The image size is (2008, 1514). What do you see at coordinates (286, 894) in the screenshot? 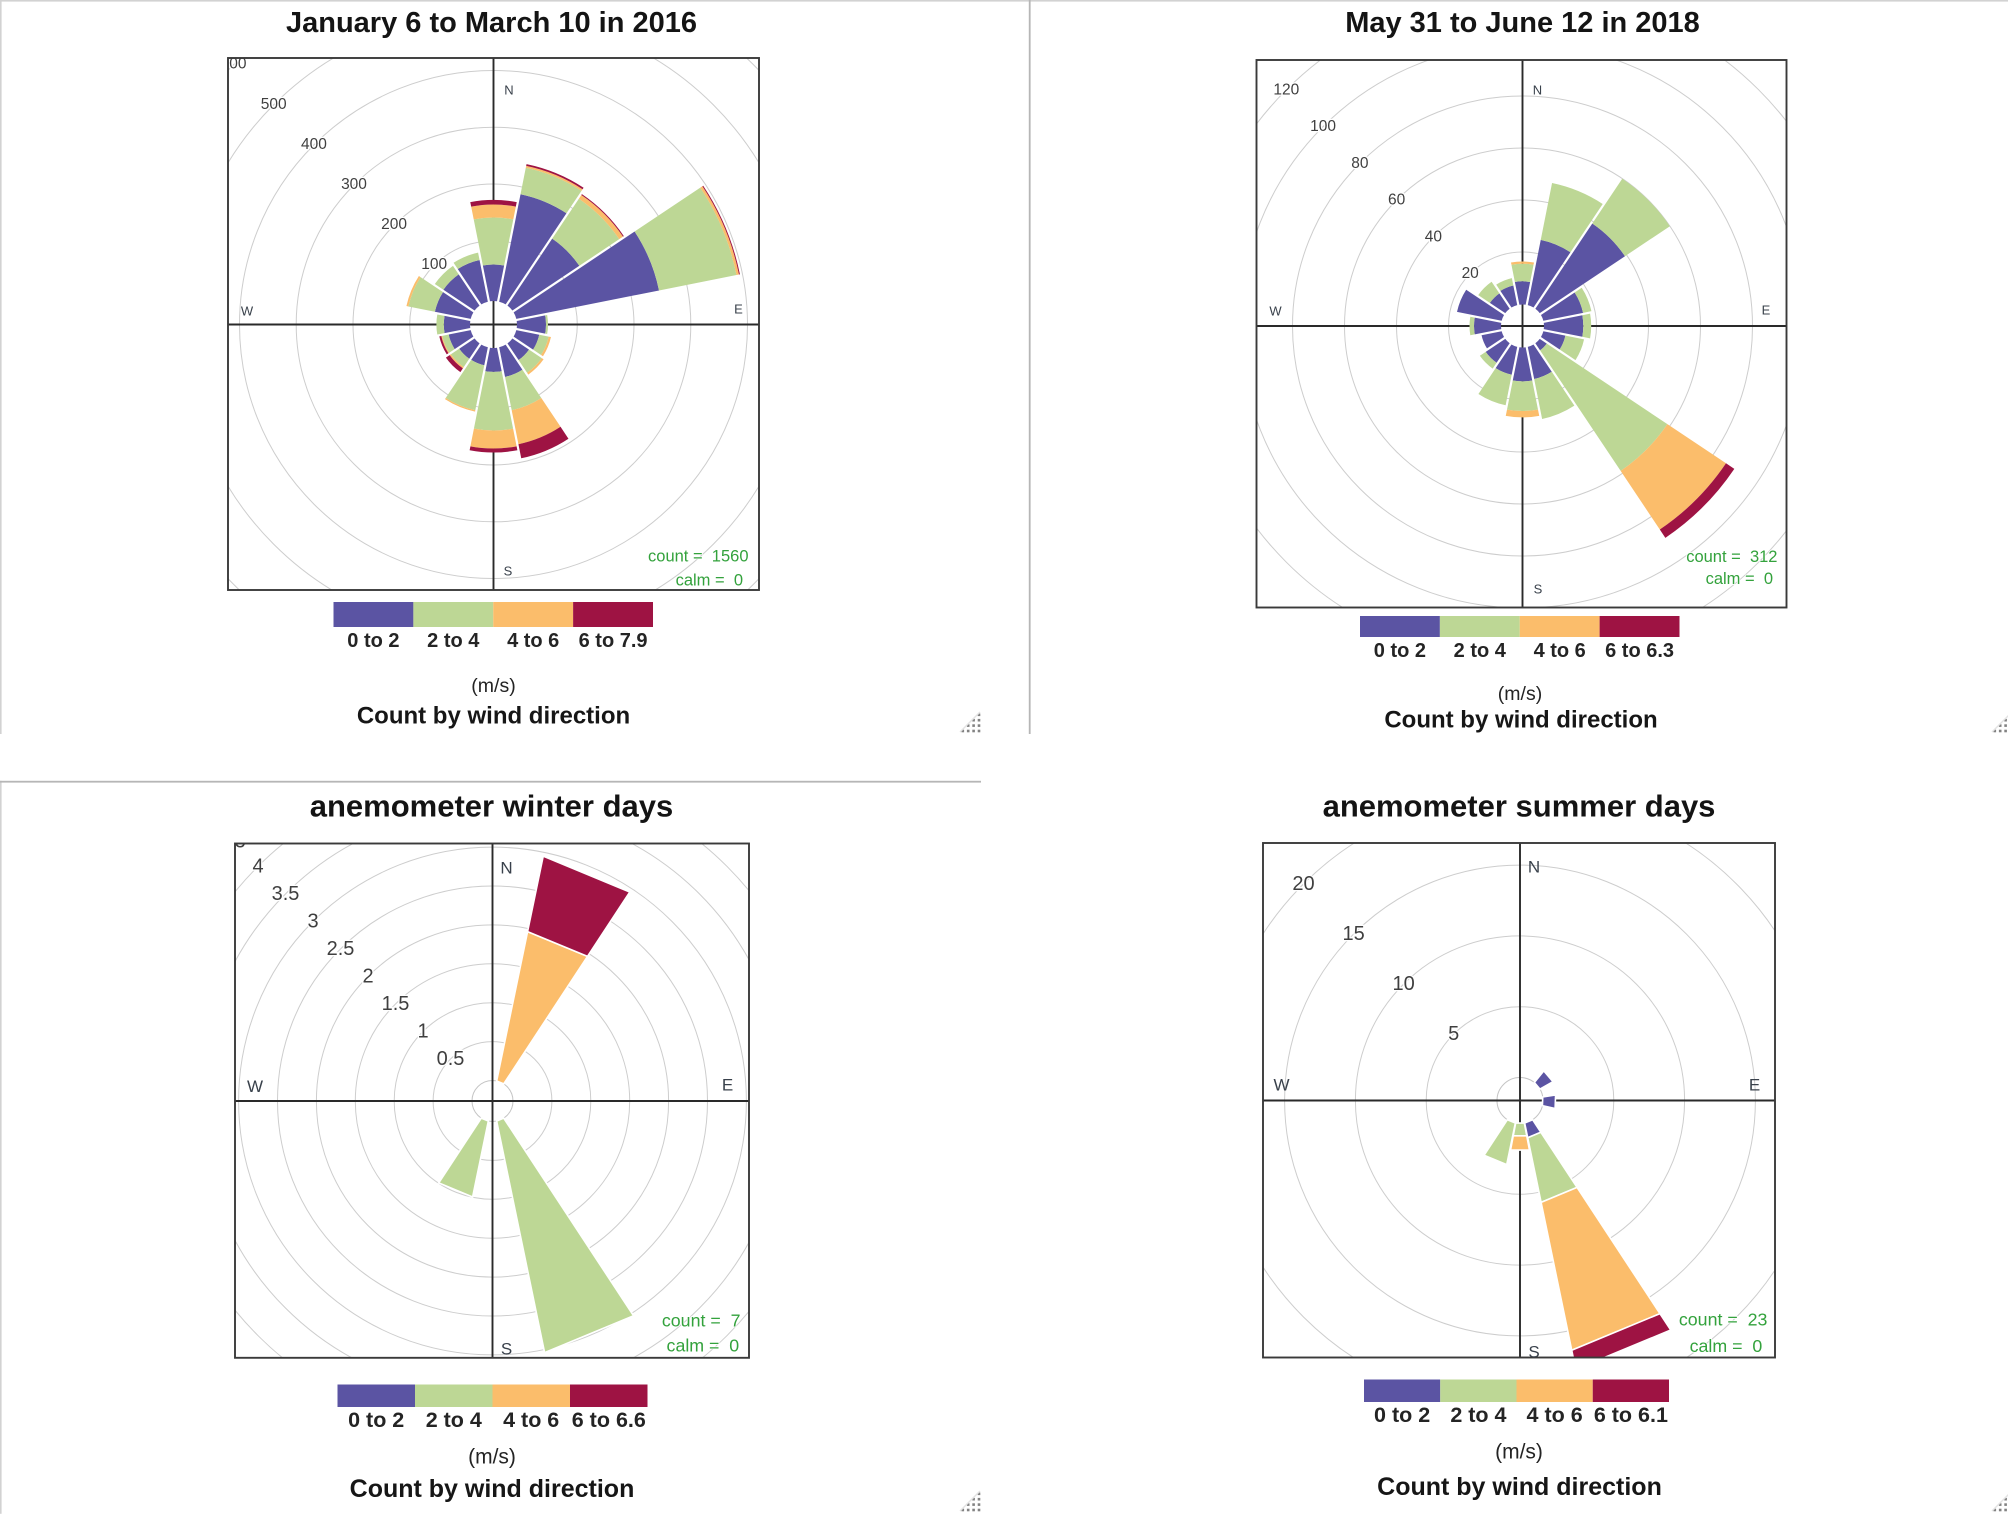
I see `svg-text: 3.5` at bounding box center [286, 894].